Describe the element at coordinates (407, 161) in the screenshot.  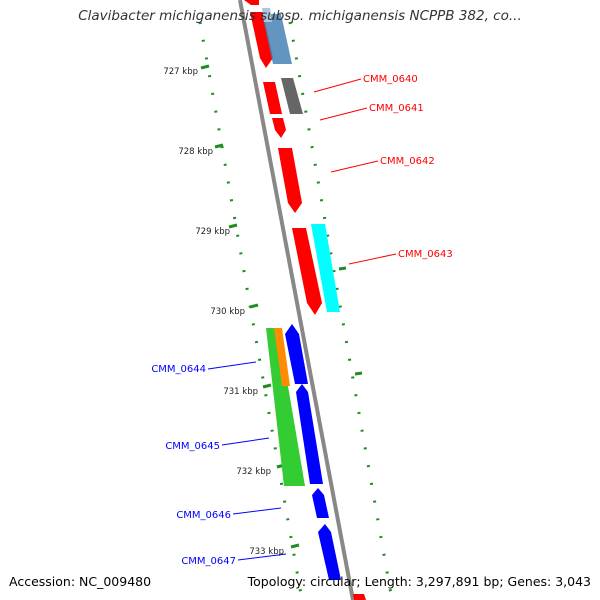
I see `gene-label-cmm-0642: CMM_0642` at that location.